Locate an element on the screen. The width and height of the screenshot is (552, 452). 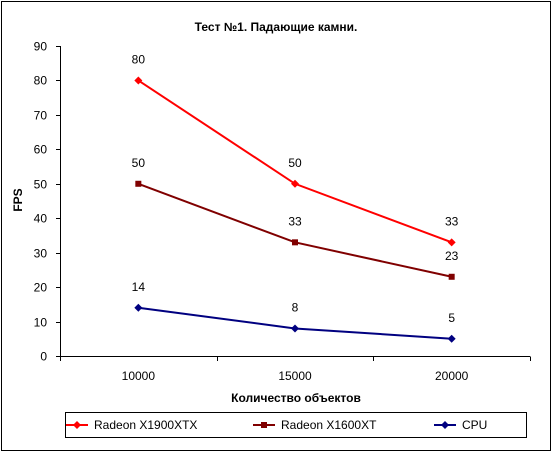
x-tick-label: 15000 is located at coordinates (295, 376).